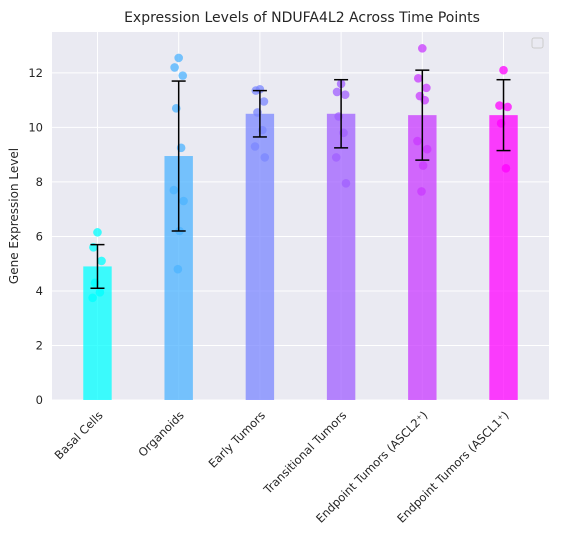 This screenshot has width=586, height=548. What do you see at coordinates (39, 400) in the screenshot?
I see `y-tick-label: 0` at bounding box center [39, 400].